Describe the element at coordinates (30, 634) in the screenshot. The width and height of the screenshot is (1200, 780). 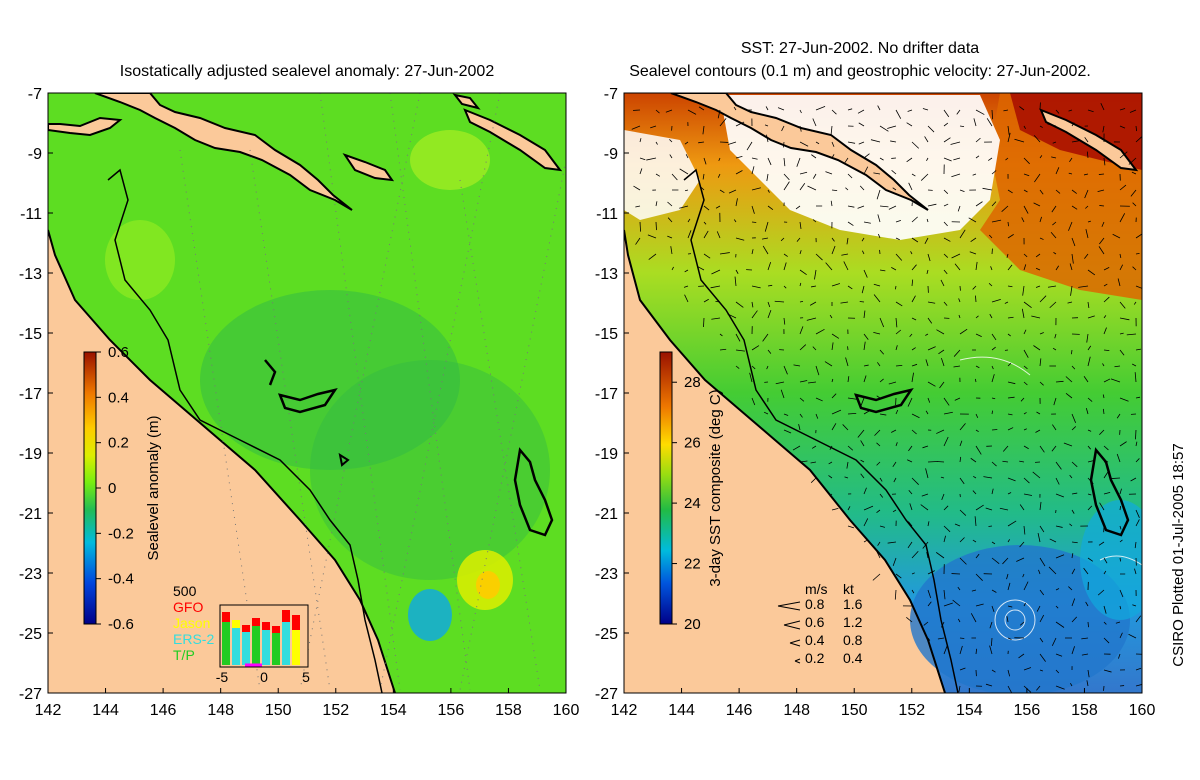
I see `lat-tick-label: -25` at that location.